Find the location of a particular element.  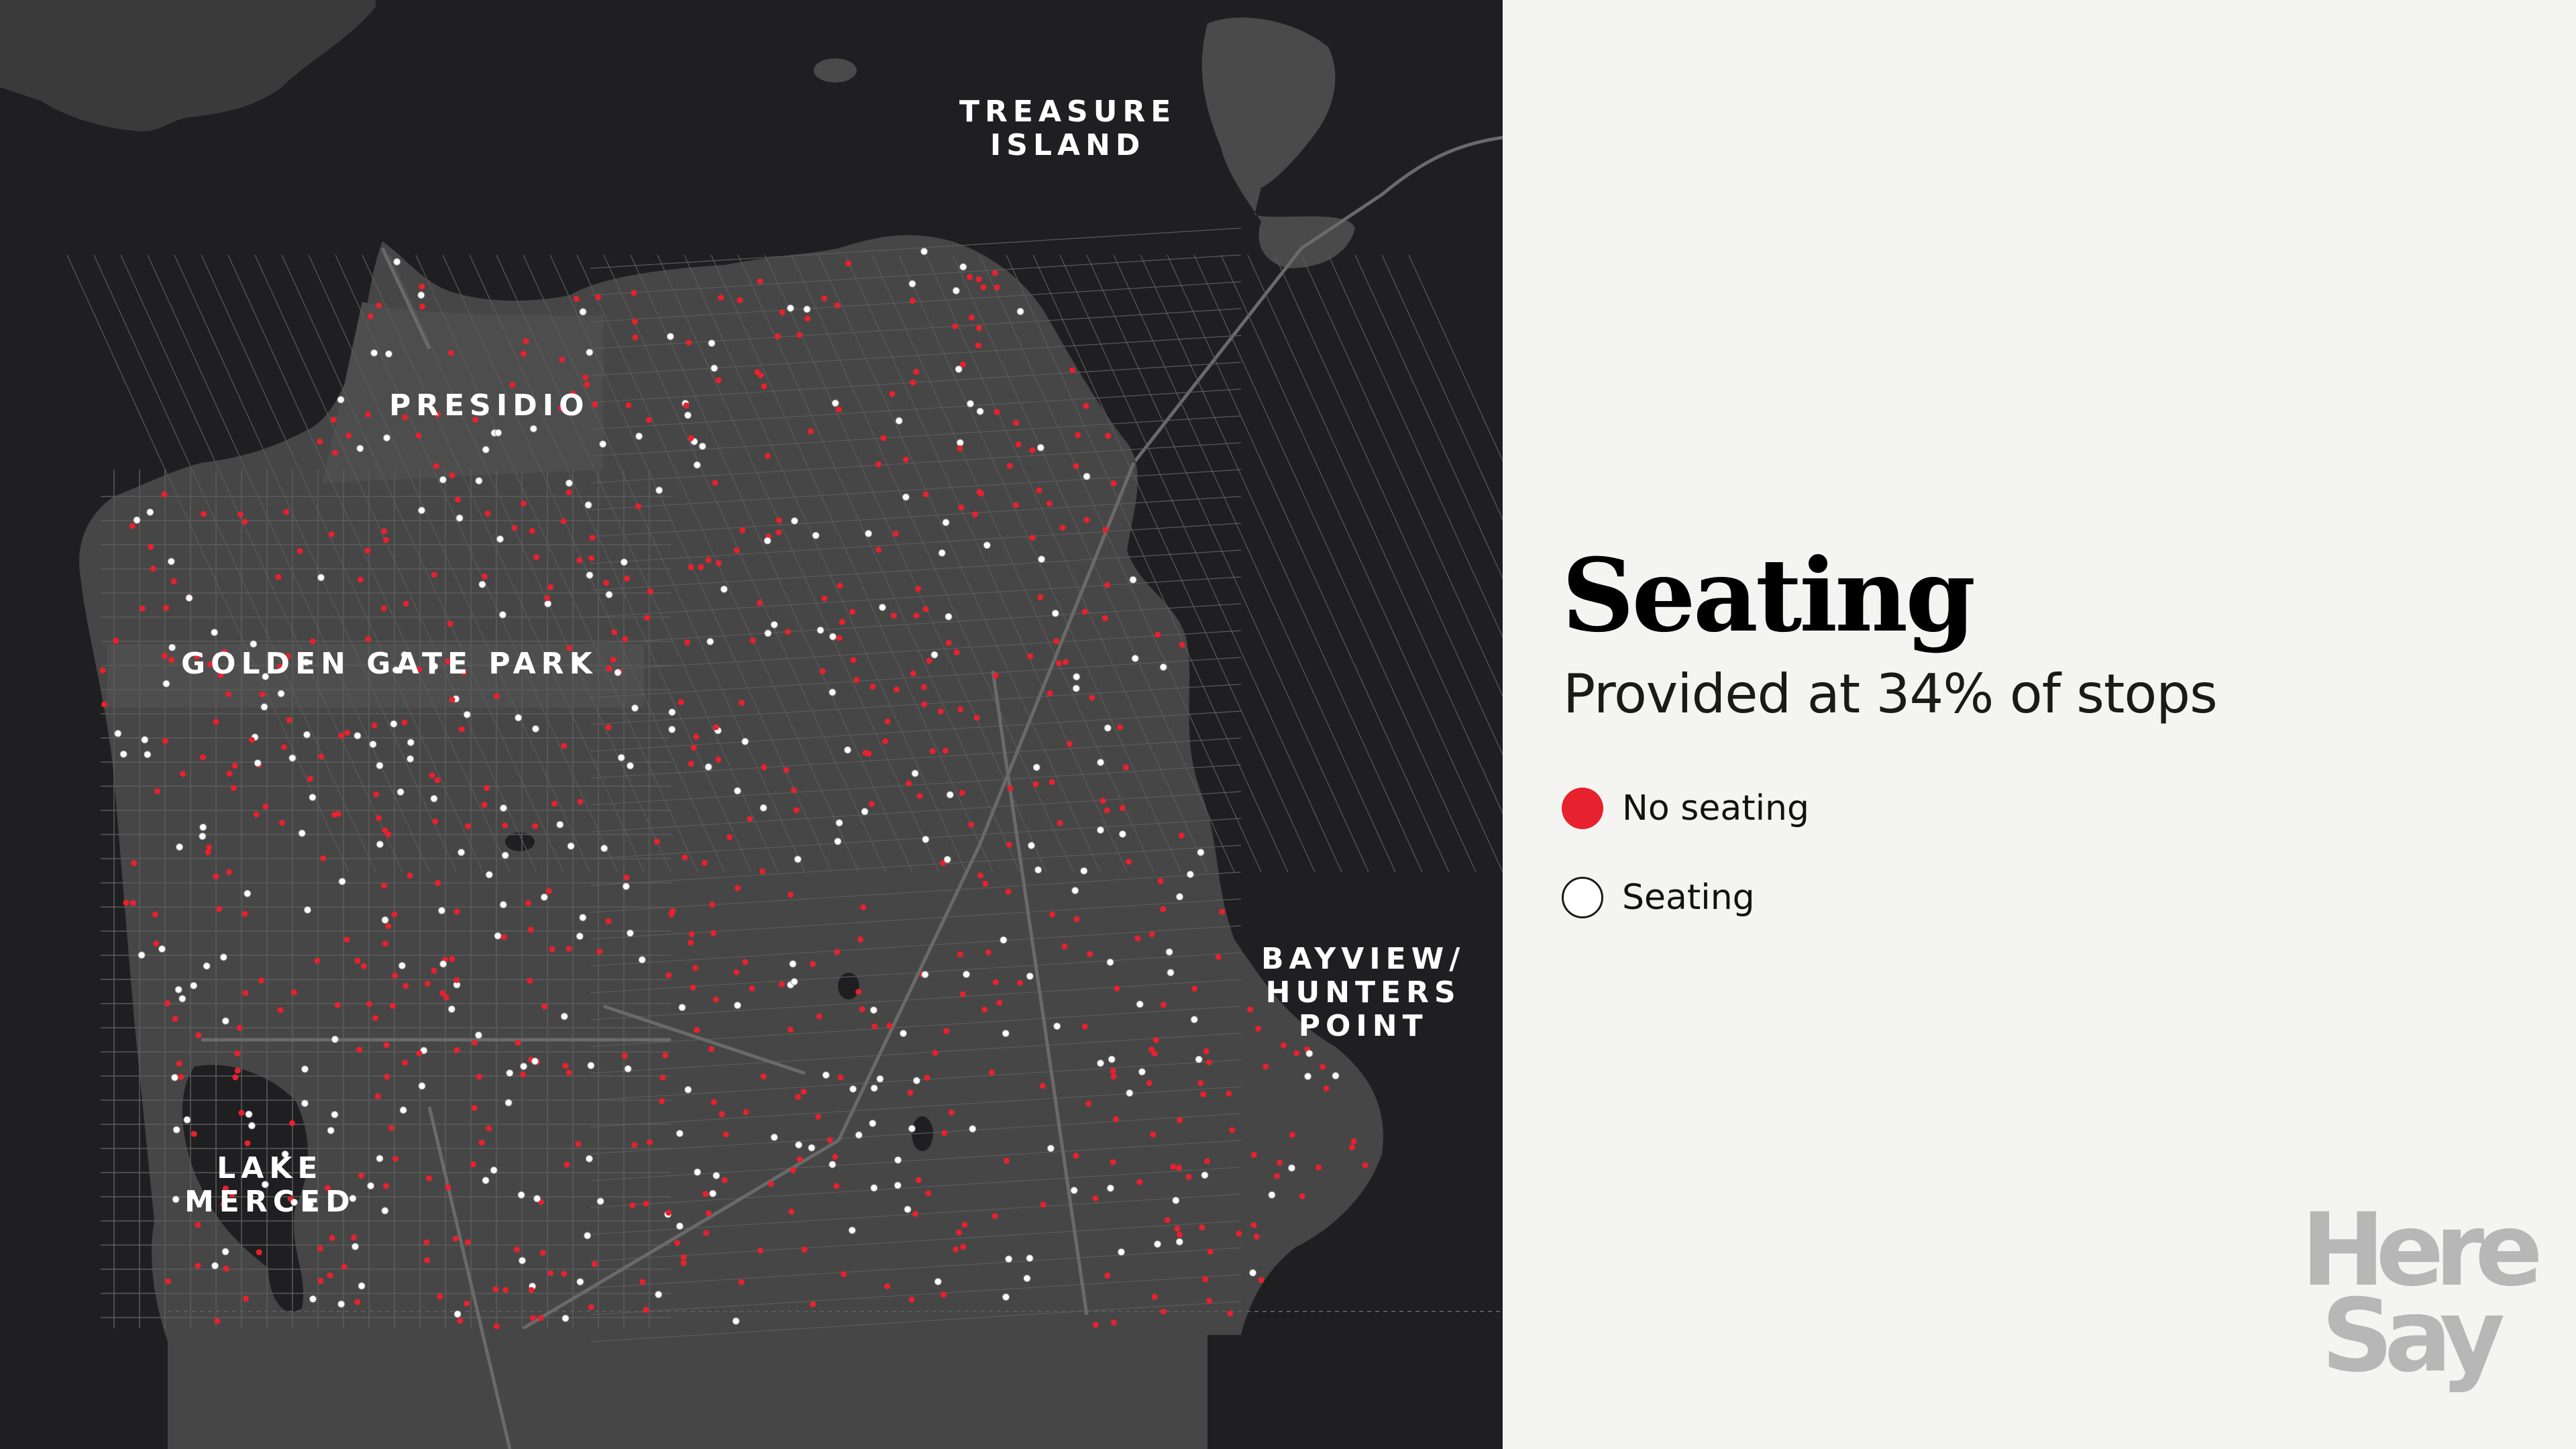

legend-item-no-seating: No seating is located at coordinates (1685, 808).